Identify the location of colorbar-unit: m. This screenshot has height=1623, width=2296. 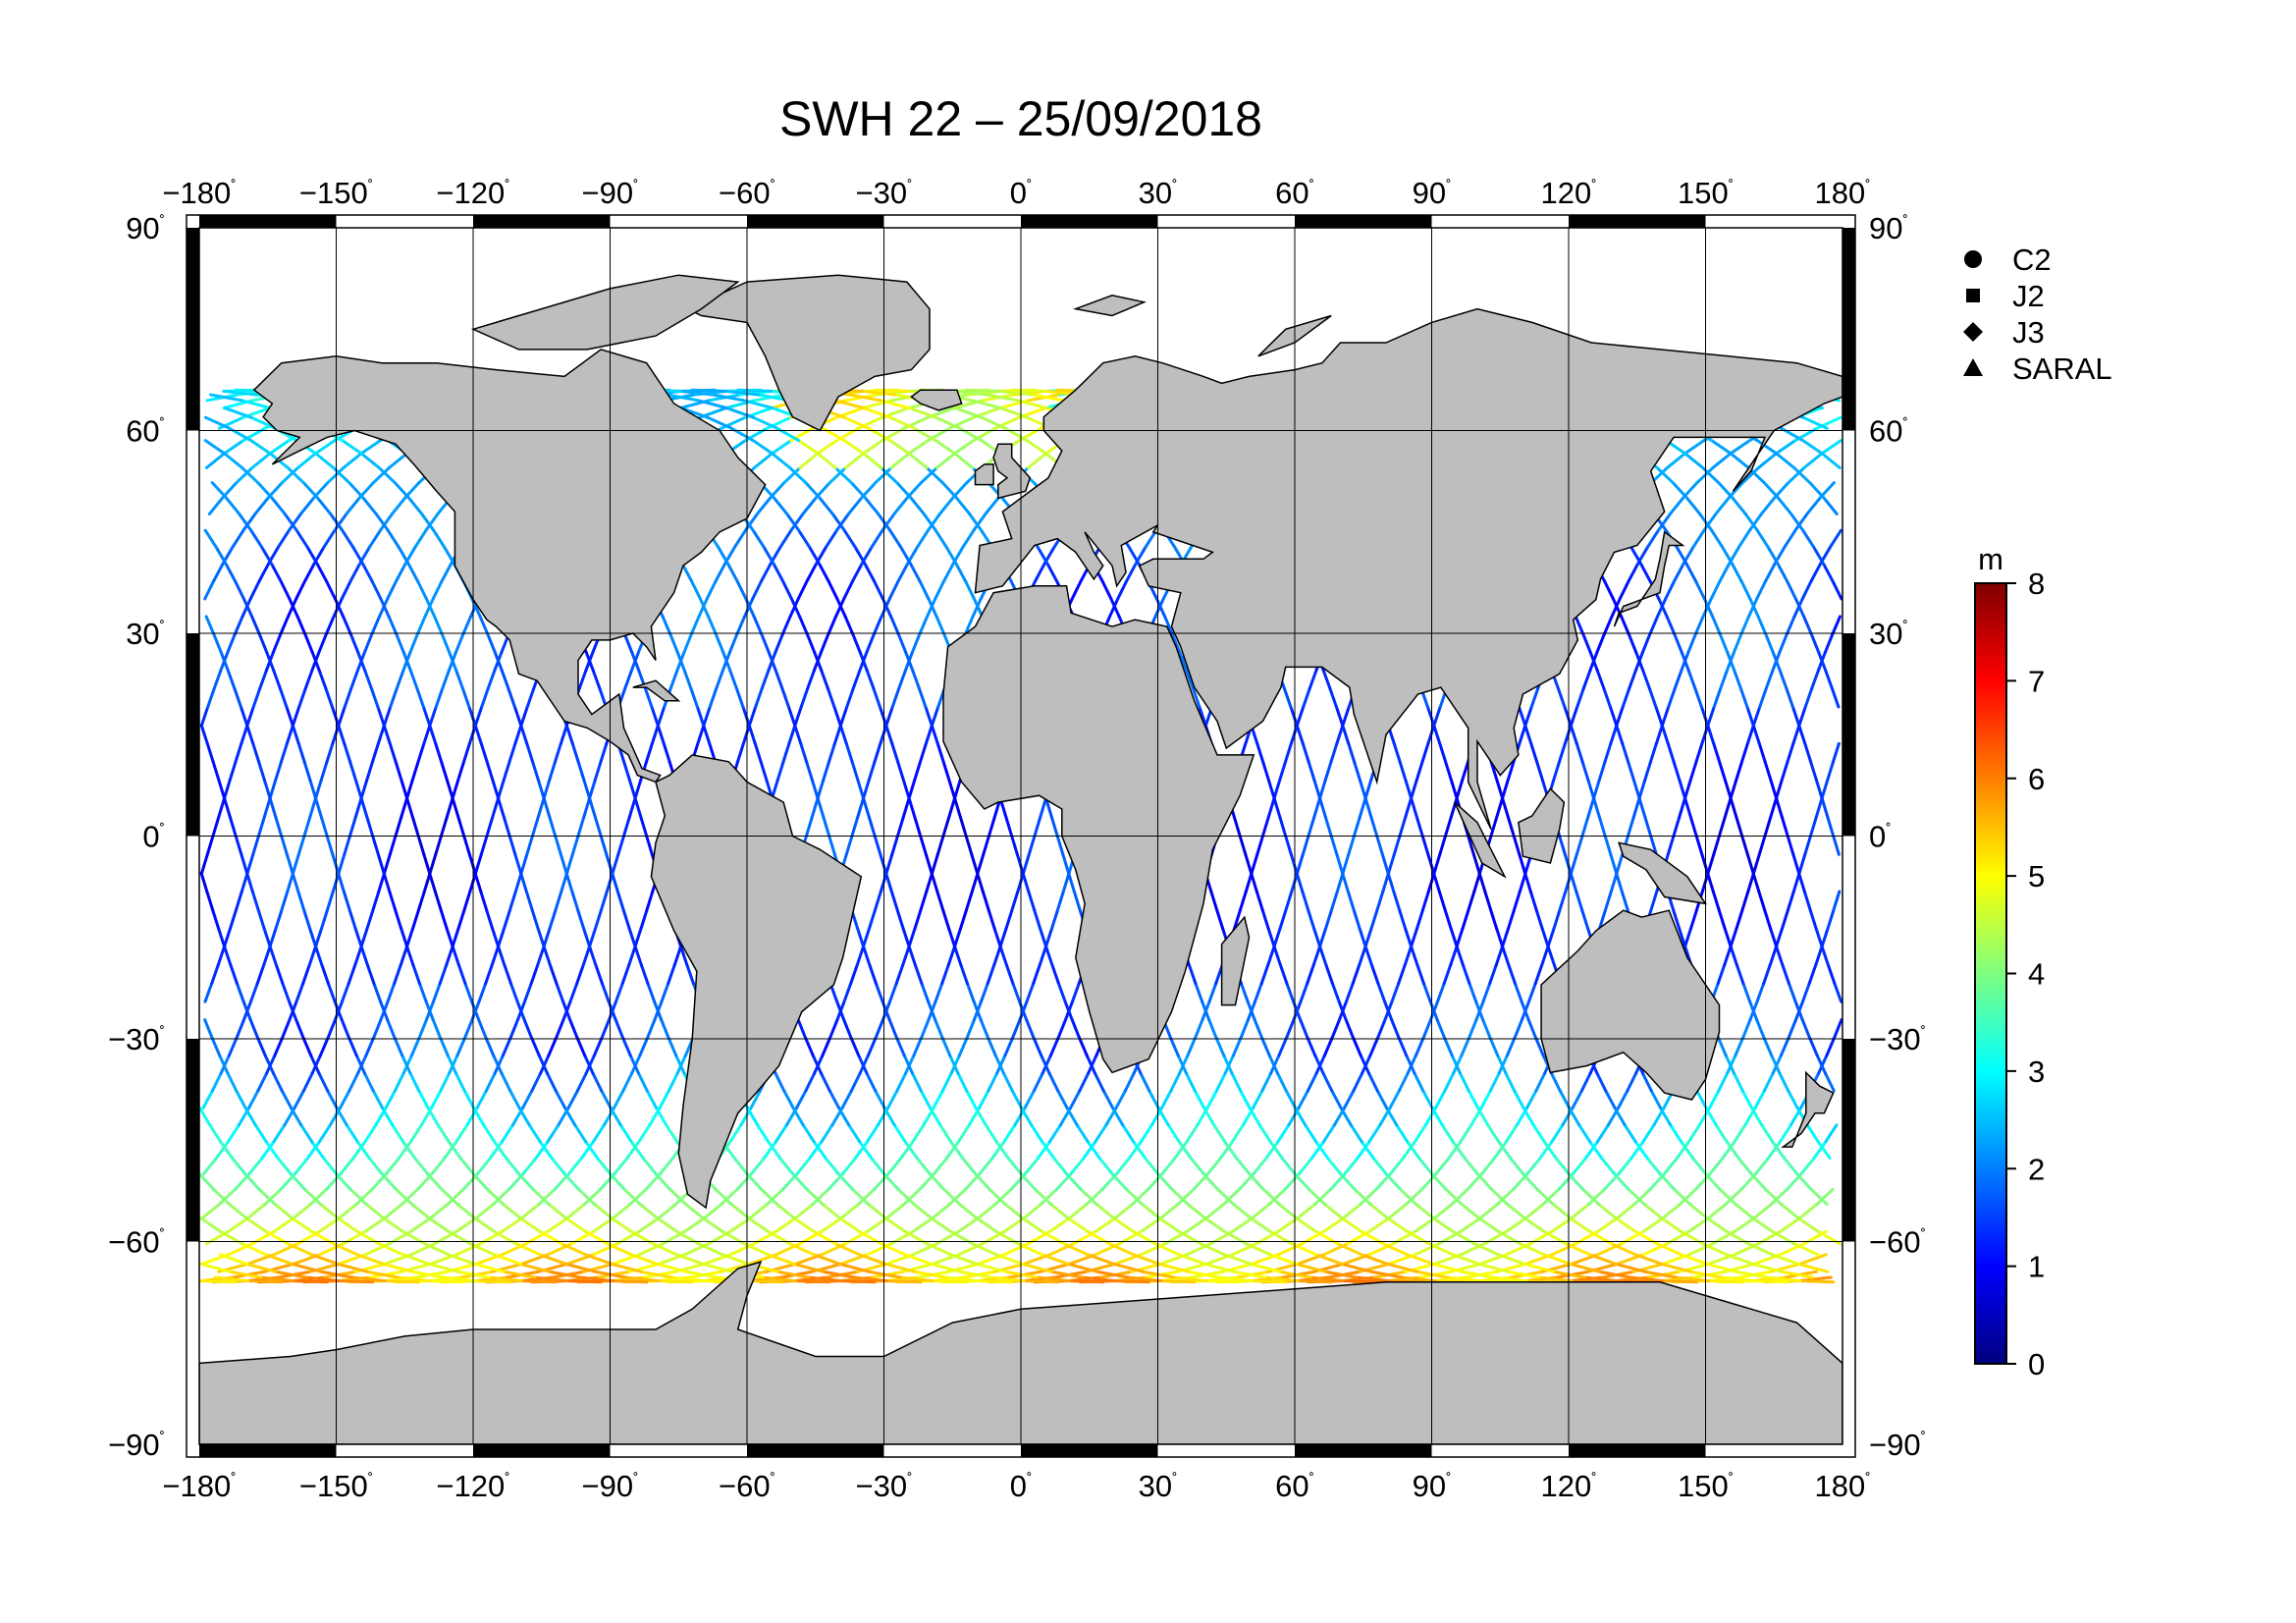
(1990, 559).